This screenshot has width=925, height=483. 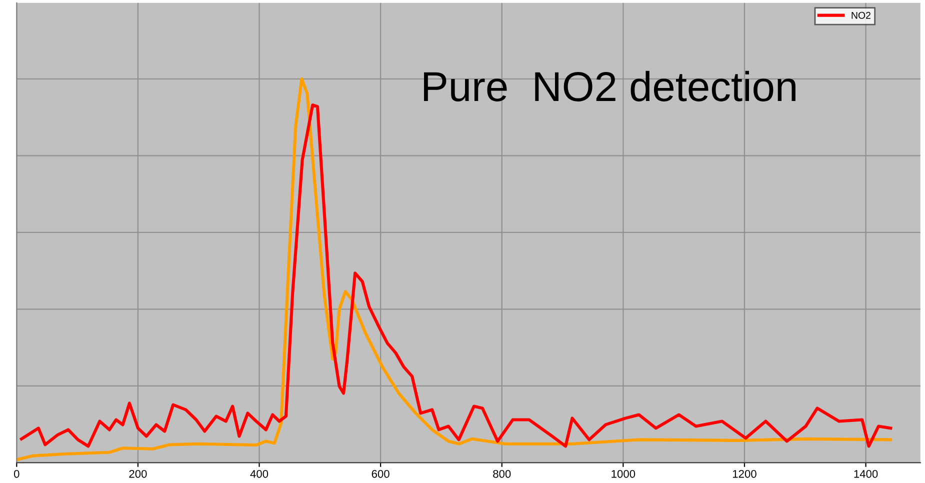 What do you see at coordinates (17, 474) in the screenshot?
I see `x-tick-label: 0` at bounding box center [17, 474].